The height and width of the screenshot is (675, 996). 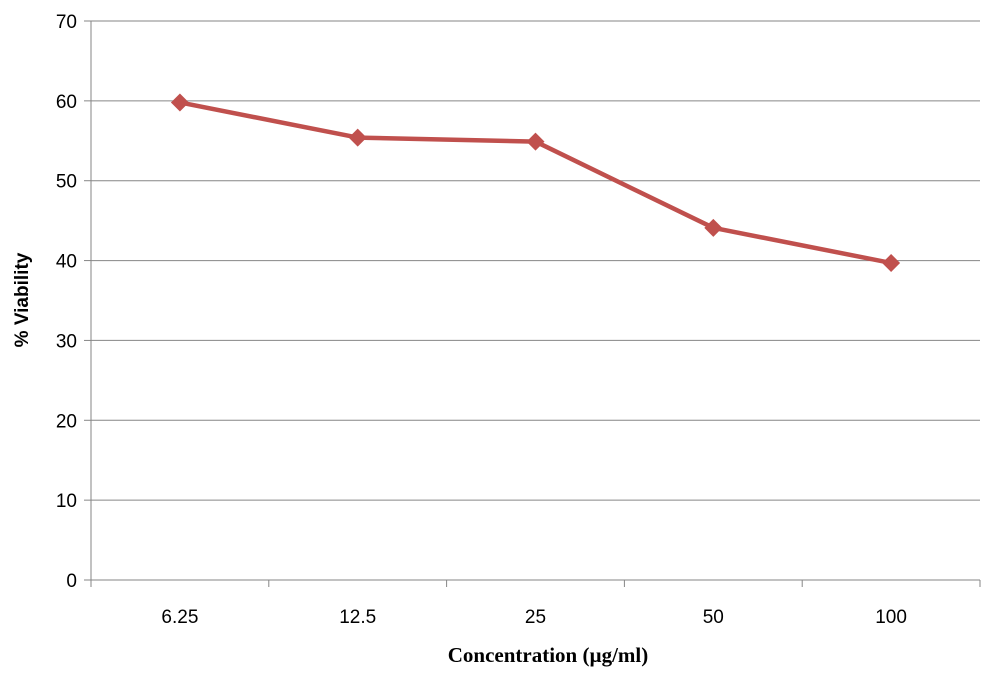 I want to click on x-axis-title: Concentration (µg/ml), so click(x=548, y=655).